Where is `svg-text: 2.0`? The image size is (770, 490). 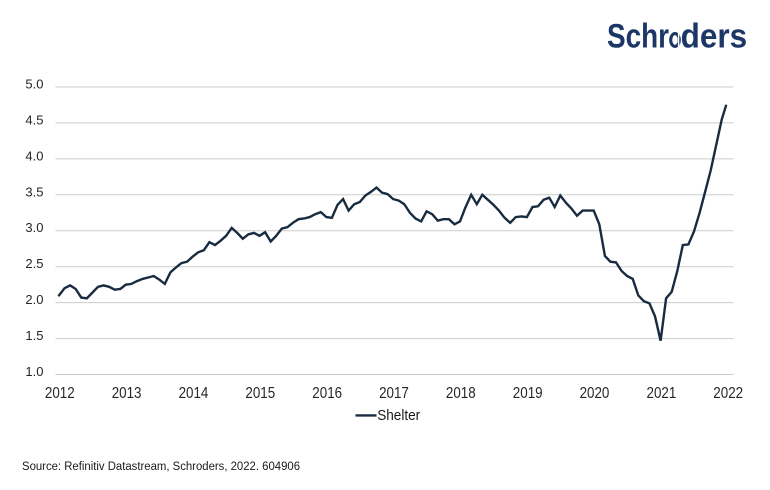 svg-text: 2.0 is located at coordinates (34, 299).